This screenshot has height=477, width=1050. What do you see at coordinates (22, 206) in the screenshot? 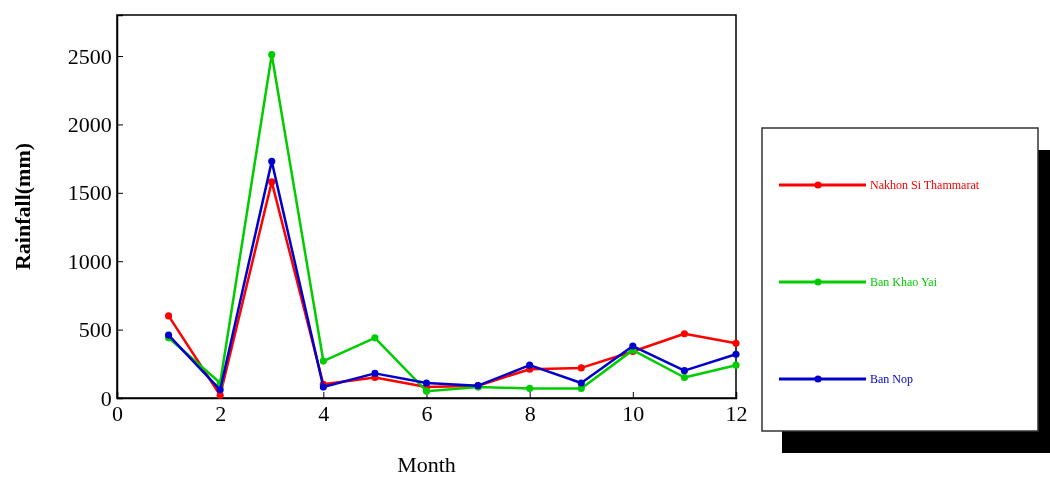
I see `y-axis-title: Rainfall(mm)` at bounding box center [22, 206].